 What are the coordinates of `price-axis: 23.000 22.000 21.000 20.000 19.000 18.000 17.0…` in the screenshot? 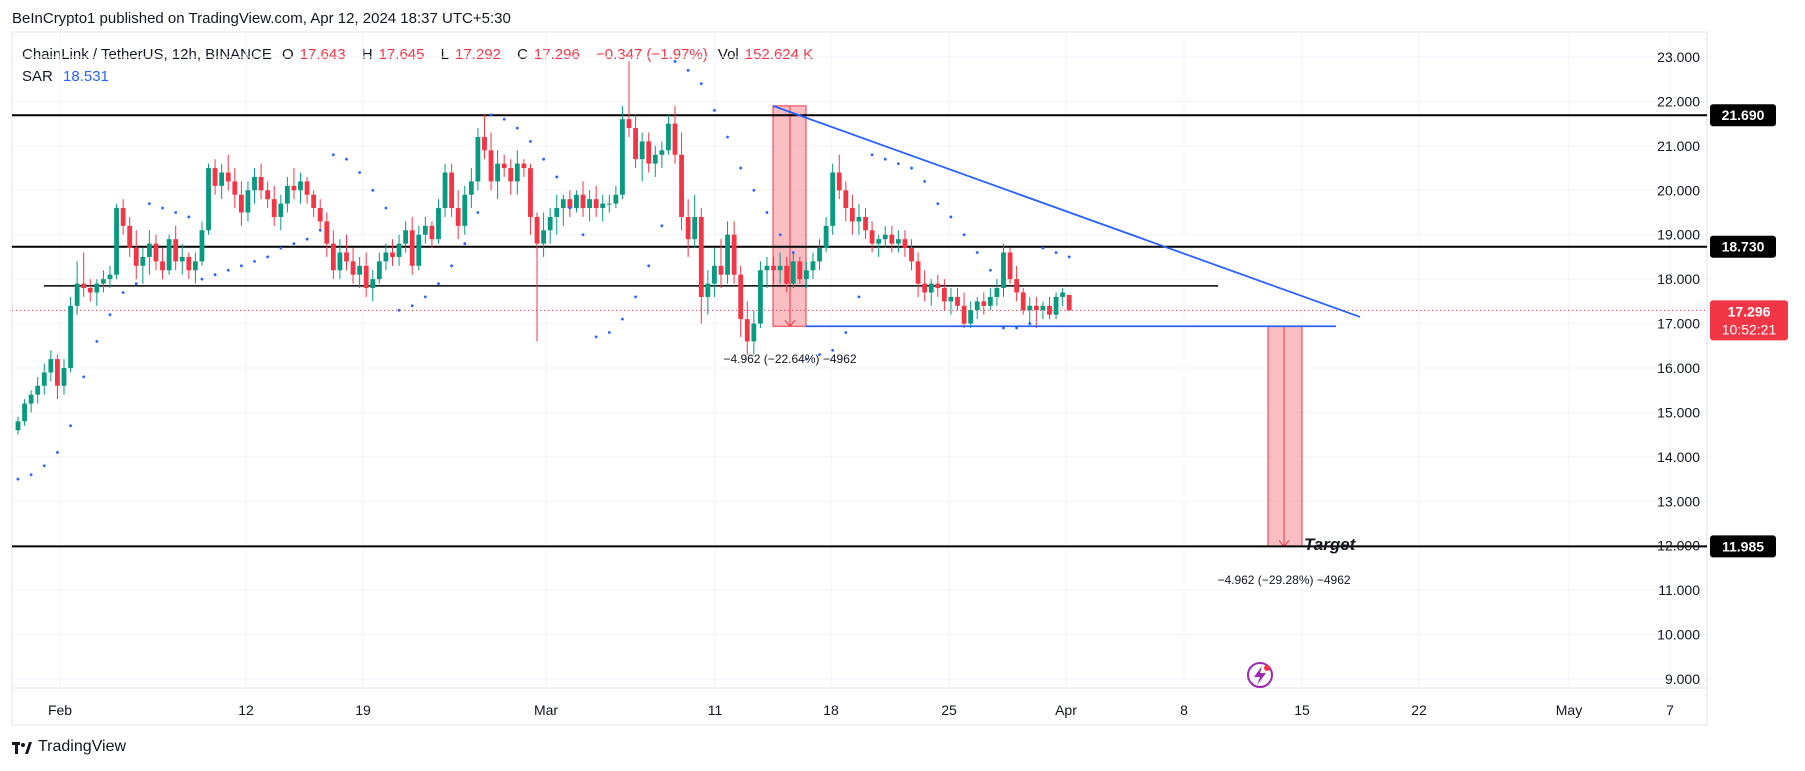 It's located at (1678, 368).